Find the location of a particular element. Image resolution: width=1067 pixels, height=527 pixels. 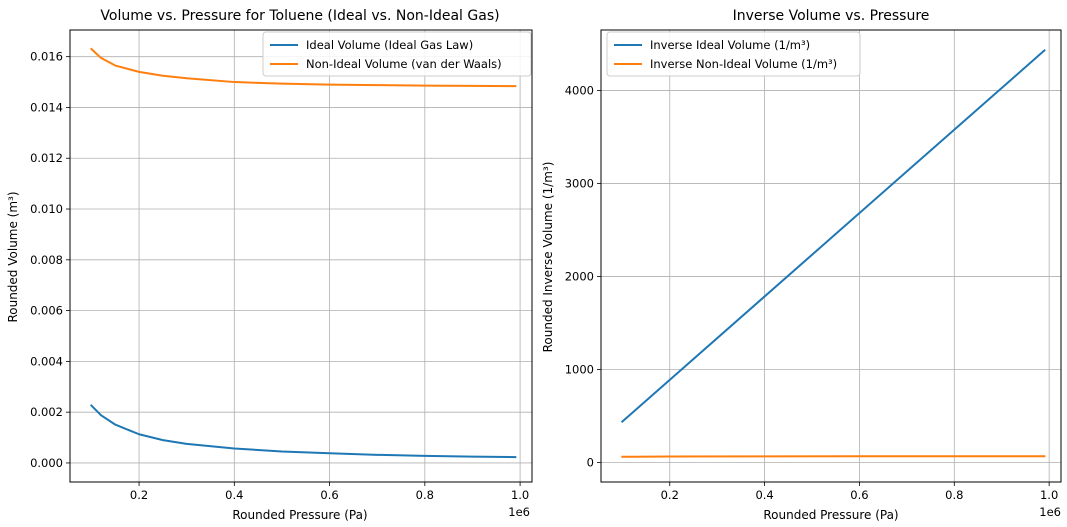

y-axis-title: Rounded Volume (m³) is located at coordinates (13, 256).